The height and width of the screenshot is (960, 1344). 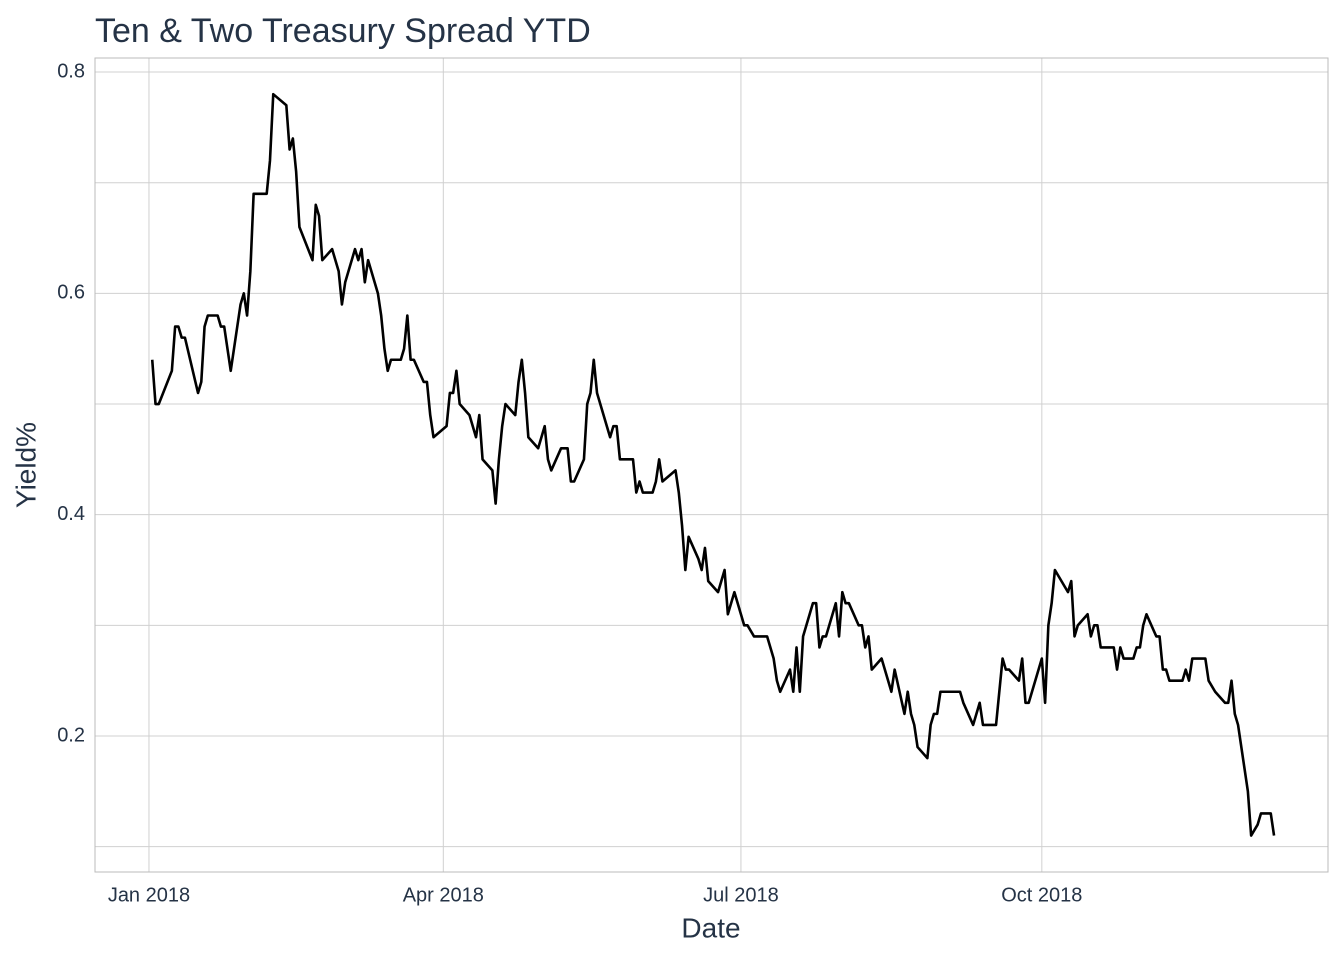 What do you see at coordinates (71, 71) in the screenshot?
I see `y-tick-label: 0.8` at bounding box center [71, 71].